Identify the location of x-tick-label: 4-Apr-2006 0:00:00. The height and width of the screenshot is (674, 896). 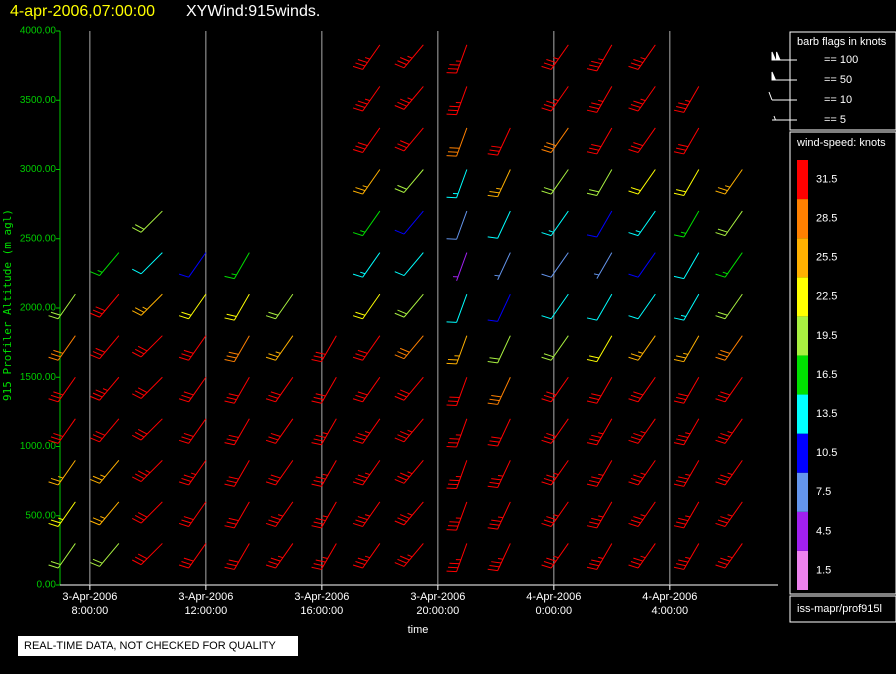
(554, 604).